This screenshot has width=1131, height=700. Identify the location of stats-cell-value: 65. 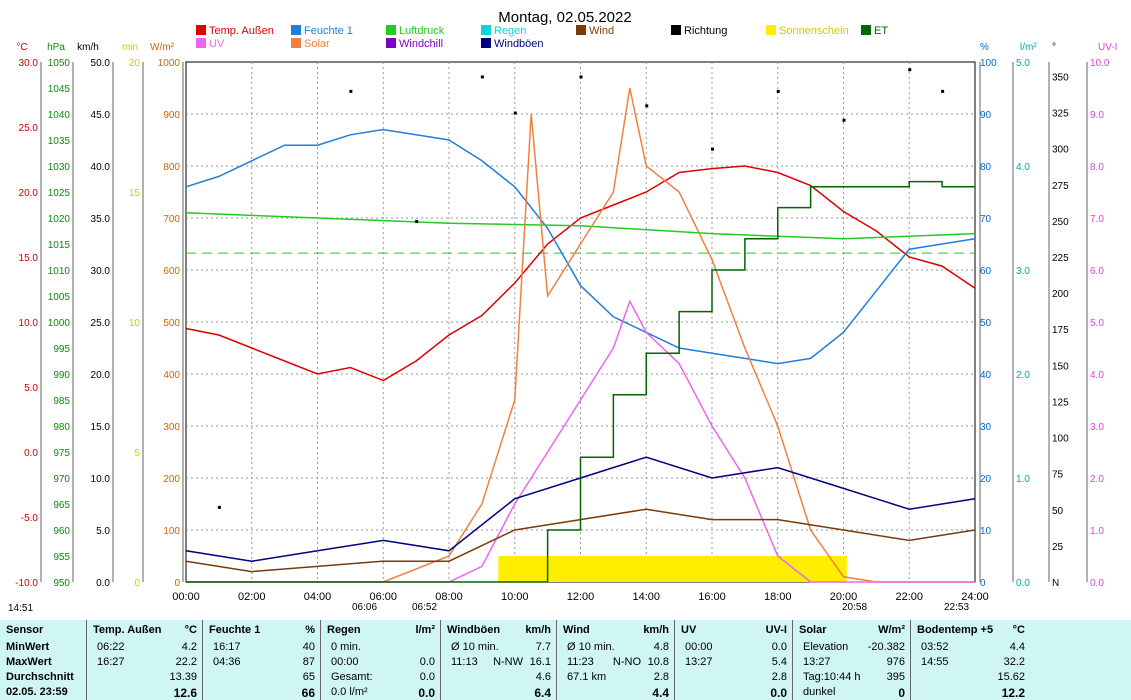
(308, 677).